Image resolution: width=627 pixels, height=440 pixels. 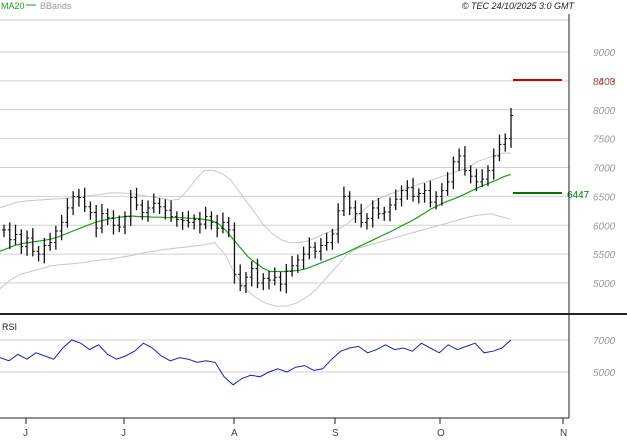 What do you see at coordinates (604, 140) in the screenshot?
I see `price-tick-label: 7500` at bounding box center [604, 140].